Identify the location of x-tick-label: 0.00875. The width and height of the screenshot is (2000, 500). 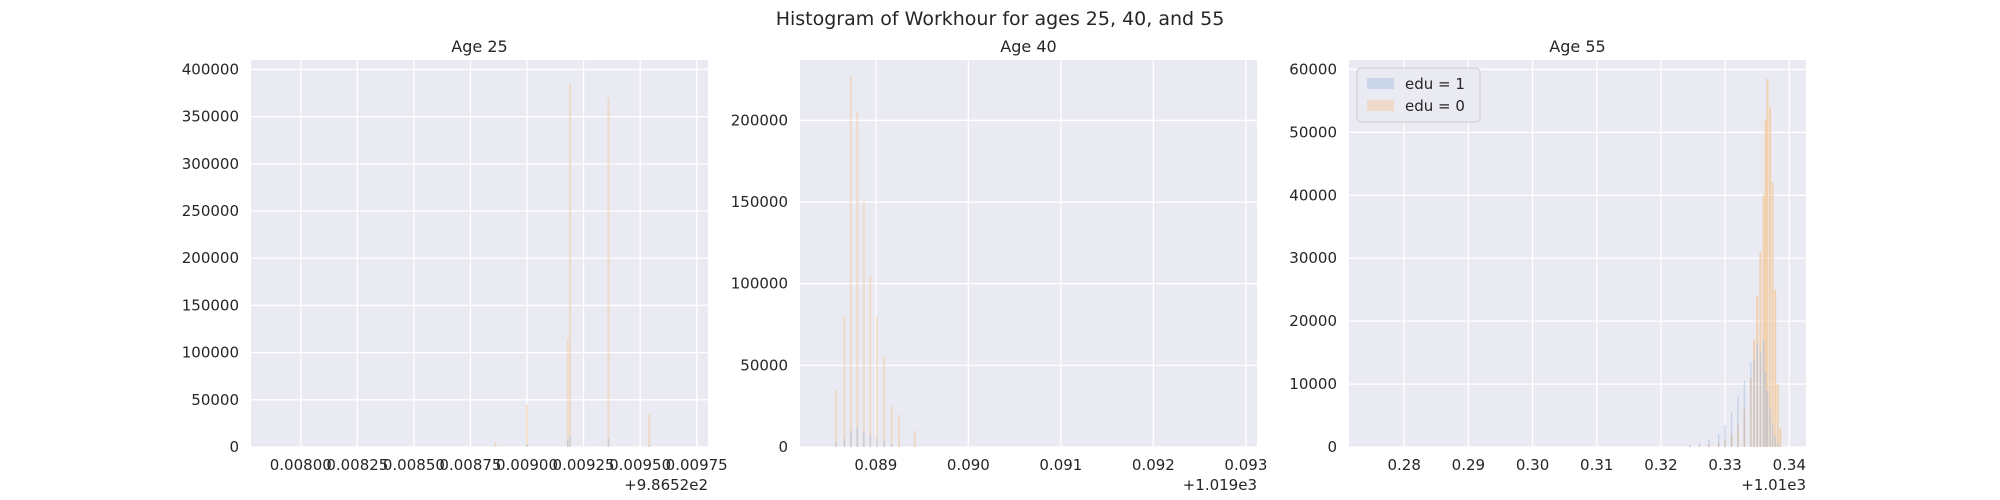
(470, 465).